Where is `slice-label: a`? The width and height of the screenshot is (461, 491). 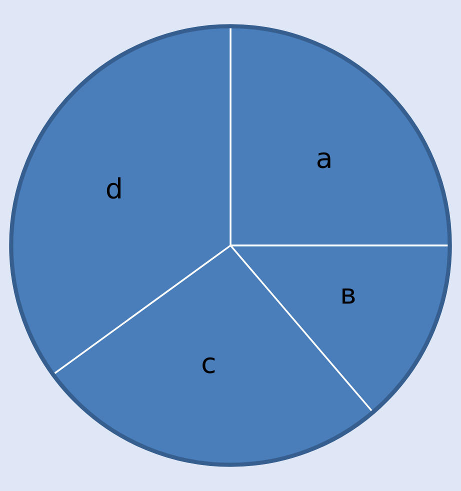 slice-label: a is located at coordinates (323, 160).